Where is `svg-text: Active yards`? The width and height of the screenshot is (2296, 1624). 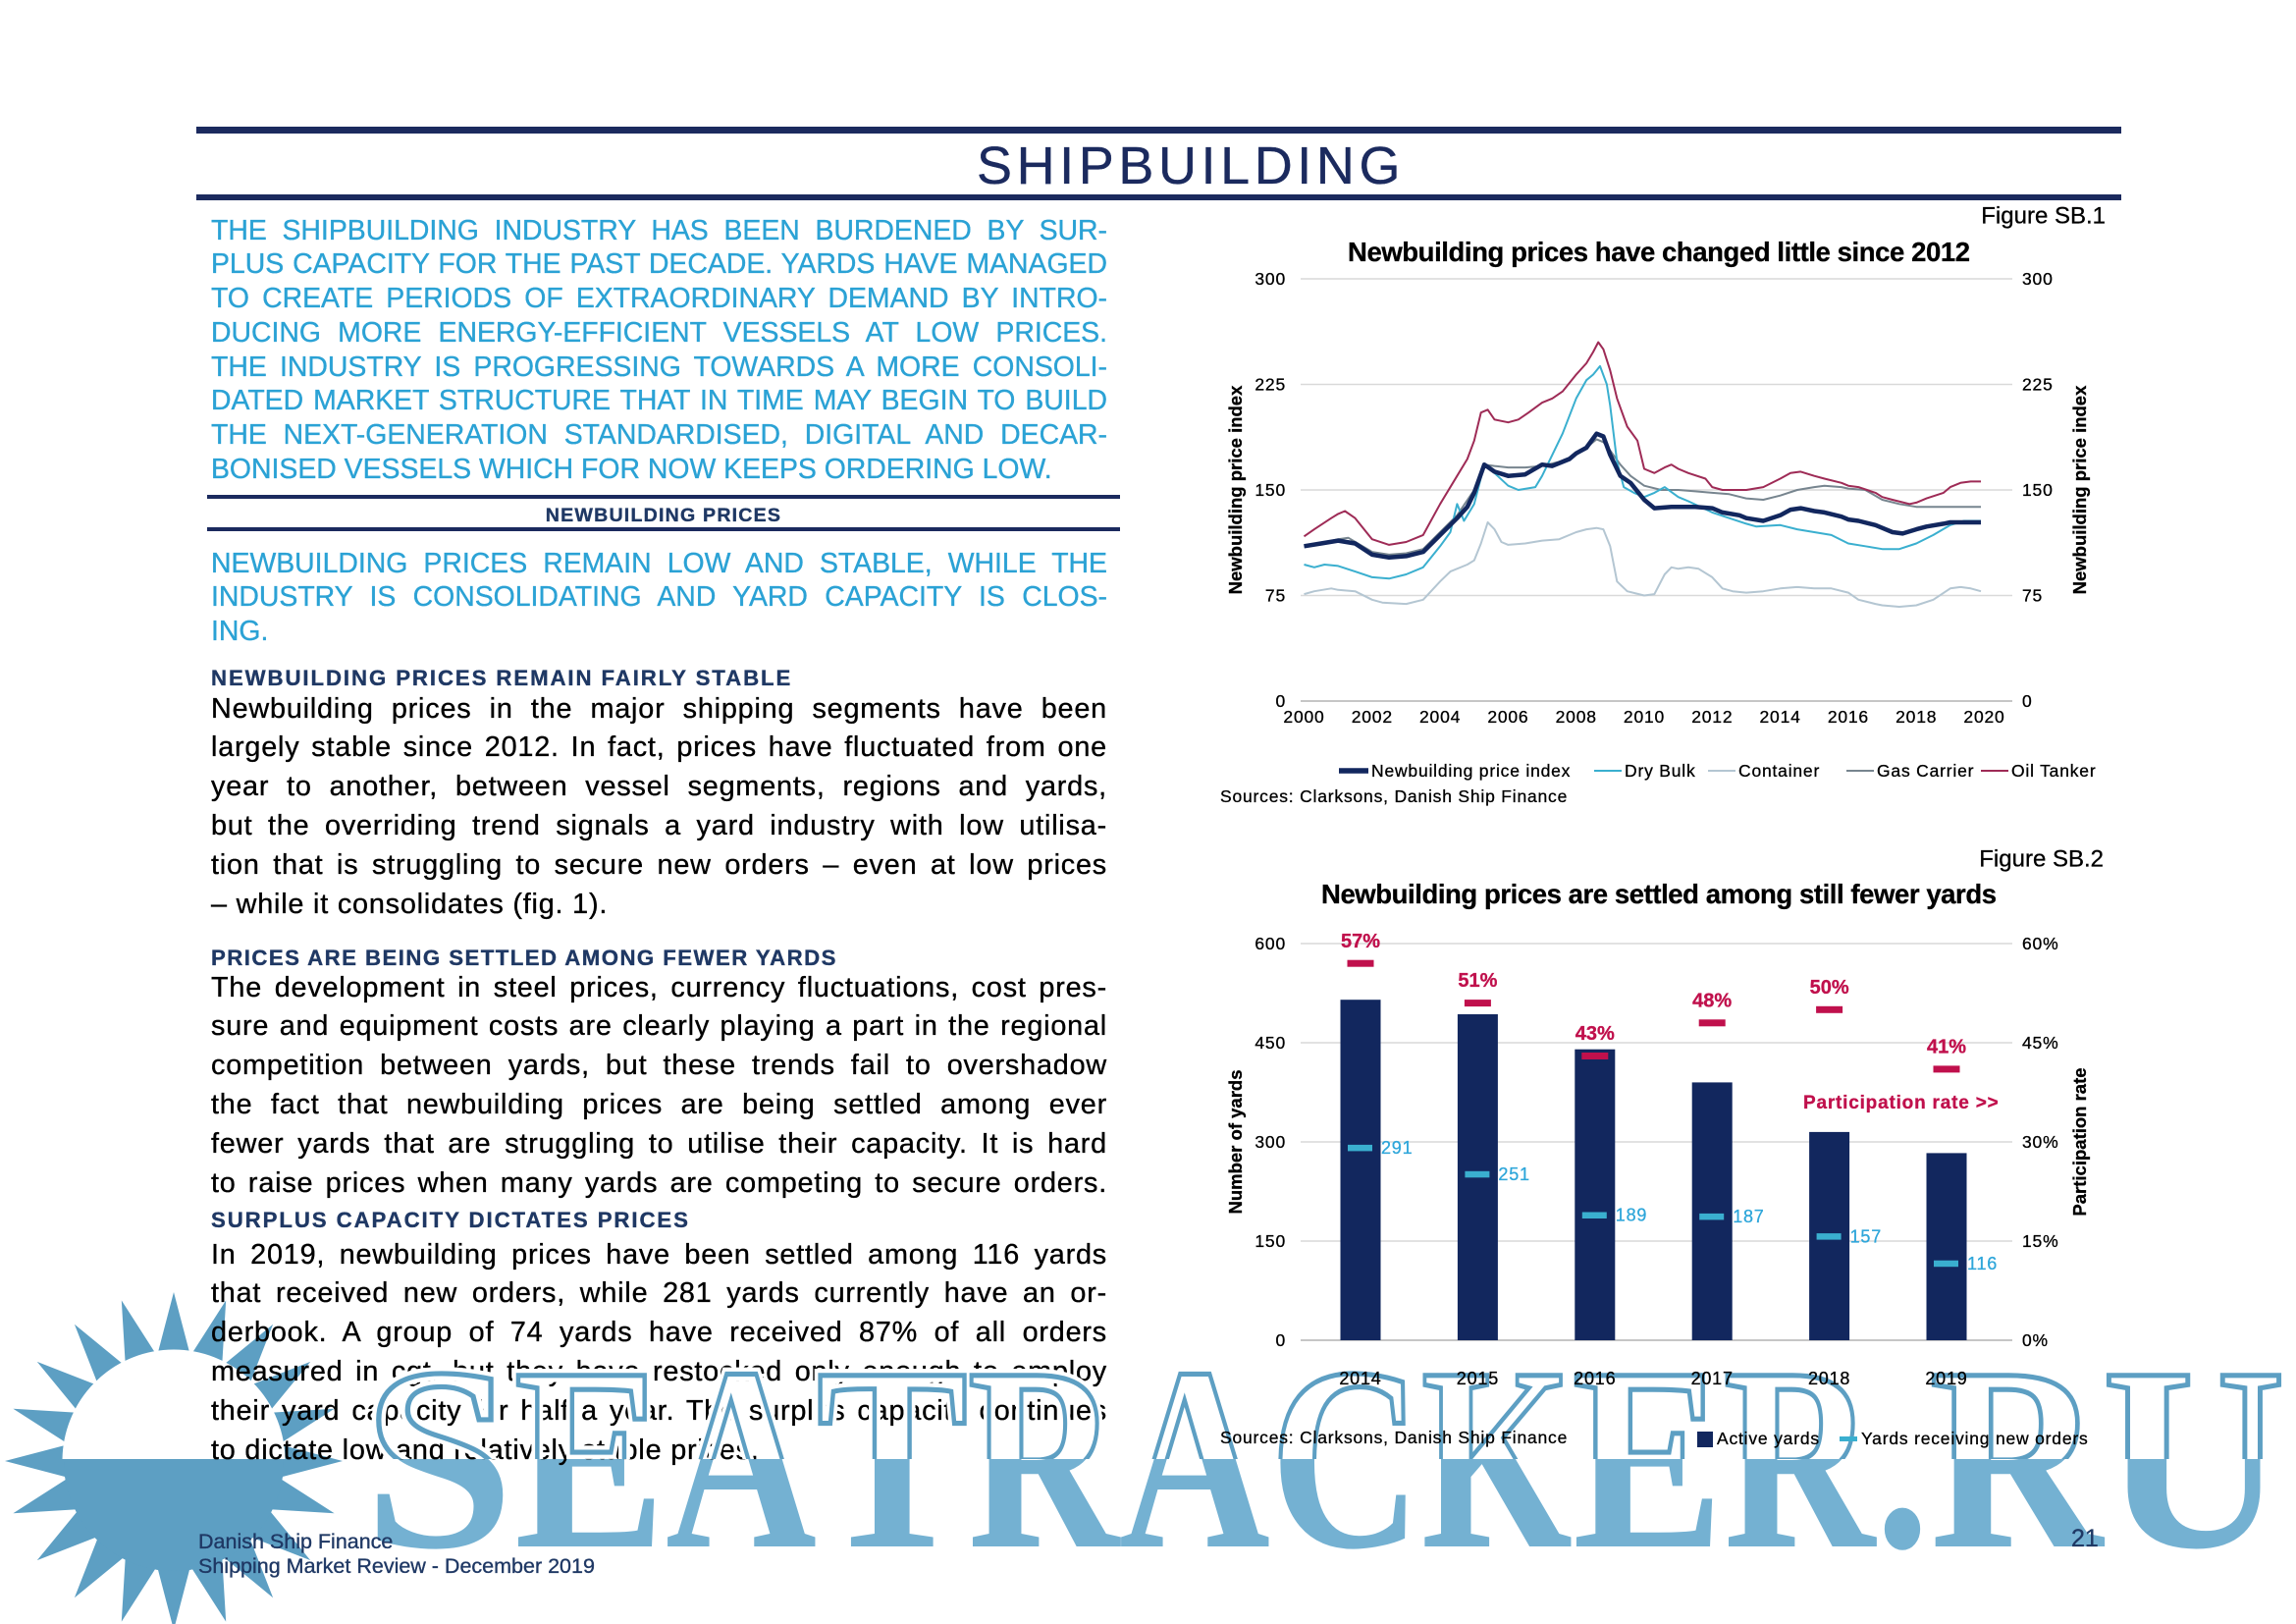
svg-text: Active yards is located at coordinates (1768, 1438).